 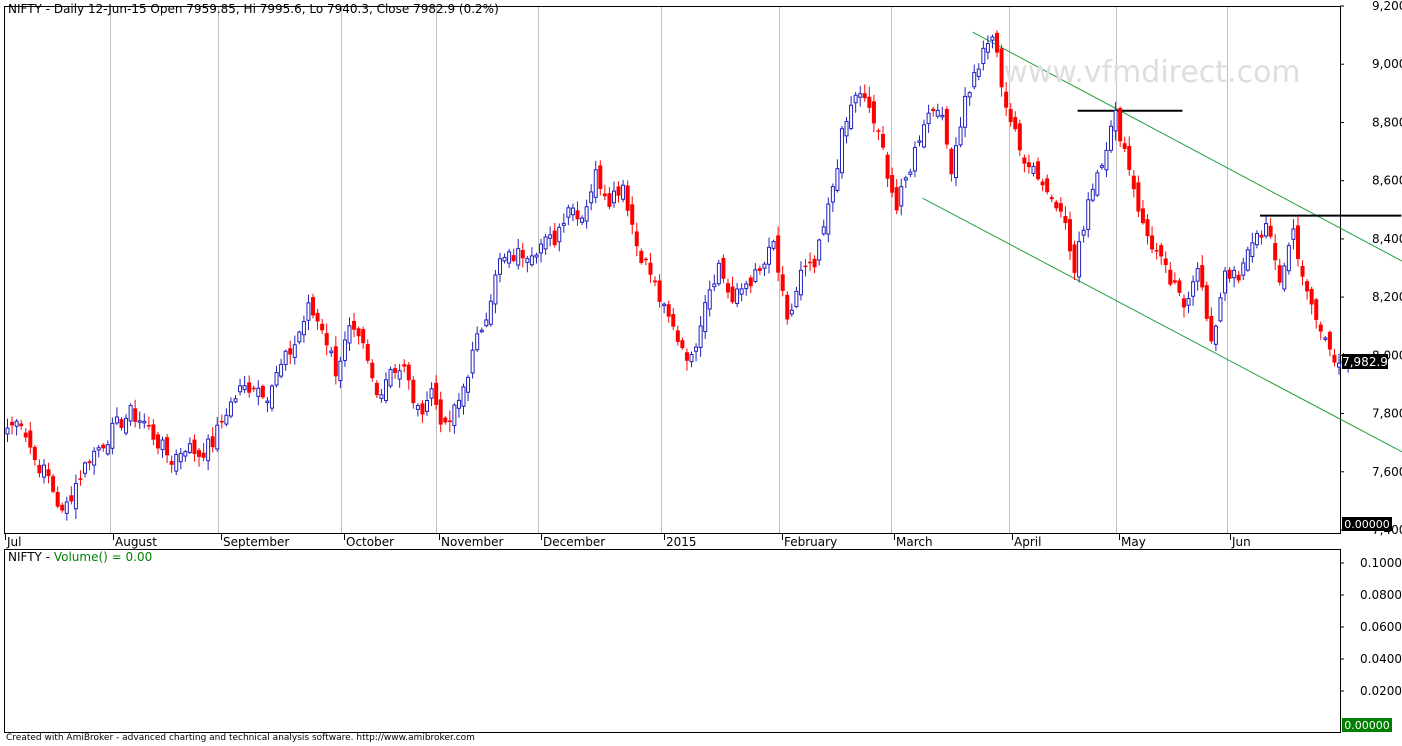 What do you see at coordinates (1367, 524) in the screenshot?
I see `price-zero-badge: 0.00000` at bounding box center [1367, 524].